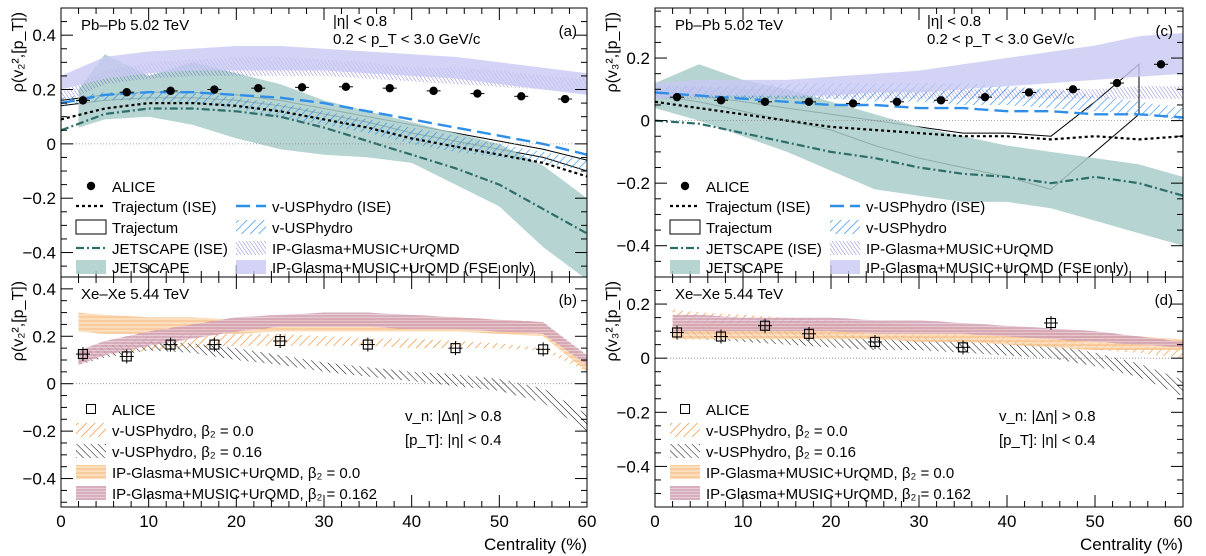 The height and width of the screenshot is (556, 1206). I want to click on series-v-usphydro, so click(324, 131).